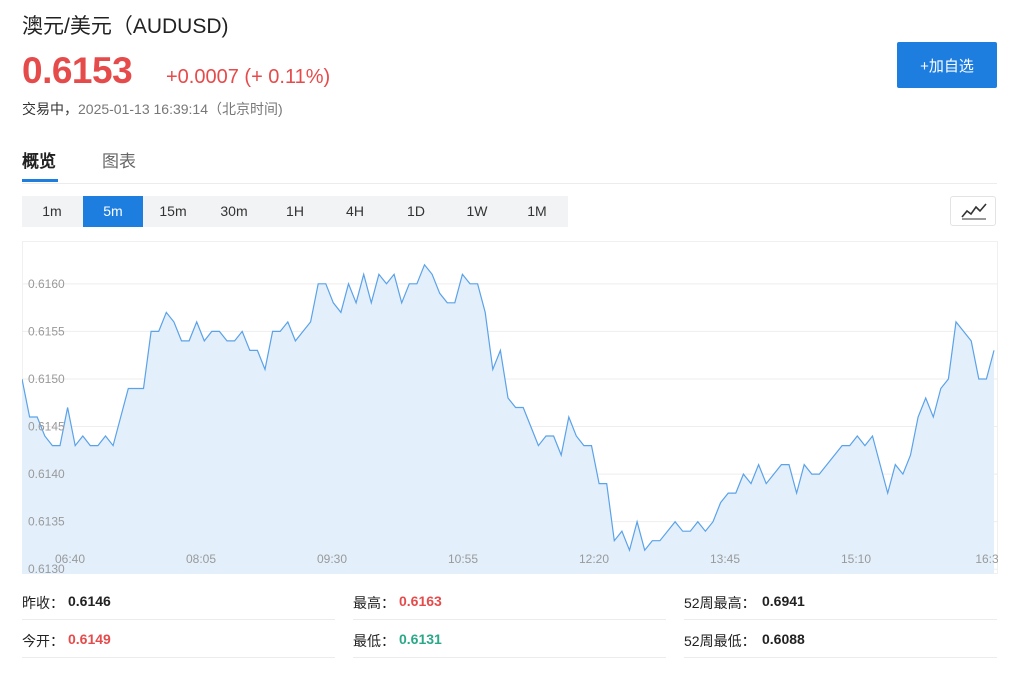 Image resolution: width=1024 pixels, height=693 pixels. What do you see at coordinates (840, 601) in the screenshot?
I see `stat-52w-high: 52周最高： 0.6941` at bounding box center [840, 601].